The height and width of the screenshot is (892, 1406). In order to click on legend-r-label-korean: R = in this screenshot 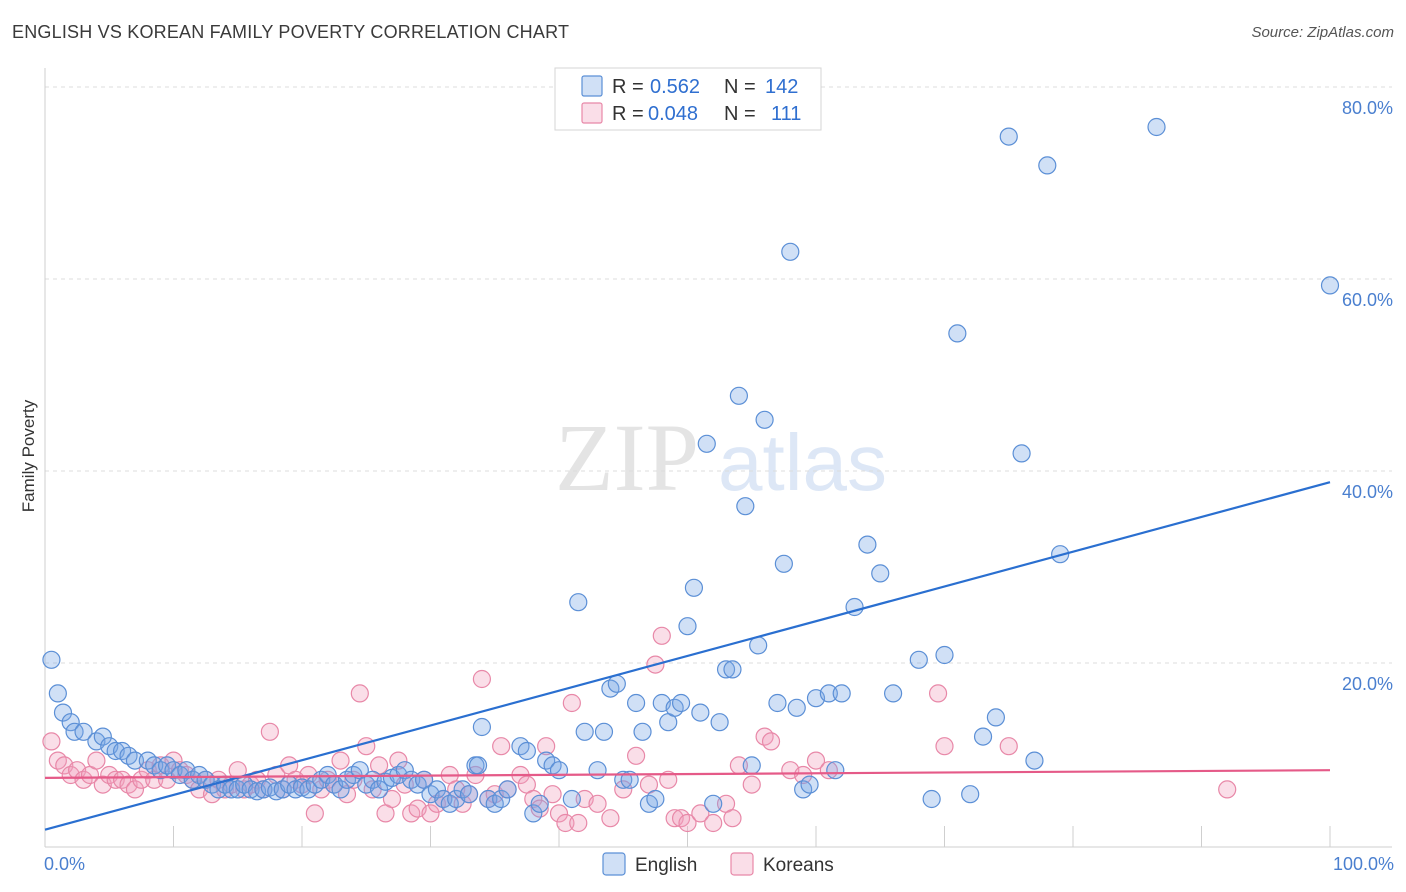, I will do `click(628, 114)`.